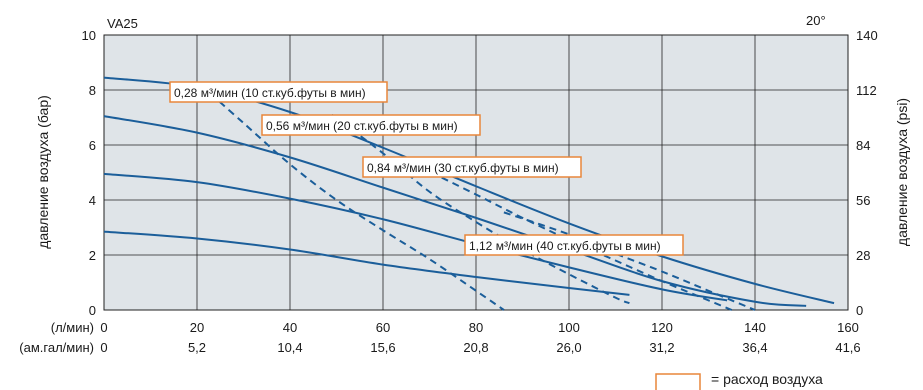  Describe the element at coordinates (56, 347) in the screenshot. I see `x-axis-unit-gpm: (ам.гал/мин)` at that location.